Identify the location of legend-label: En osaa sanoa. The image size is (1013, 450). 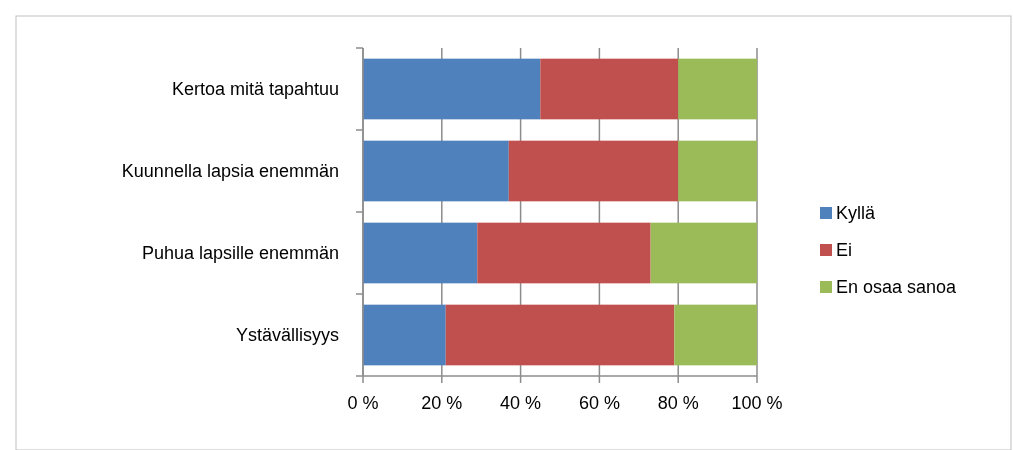
(897, 287).